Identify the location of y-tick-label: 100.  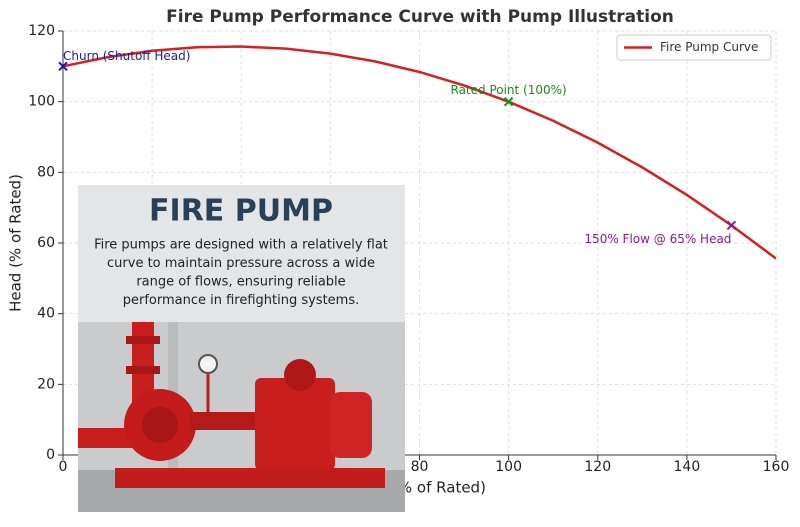
(41, 102).